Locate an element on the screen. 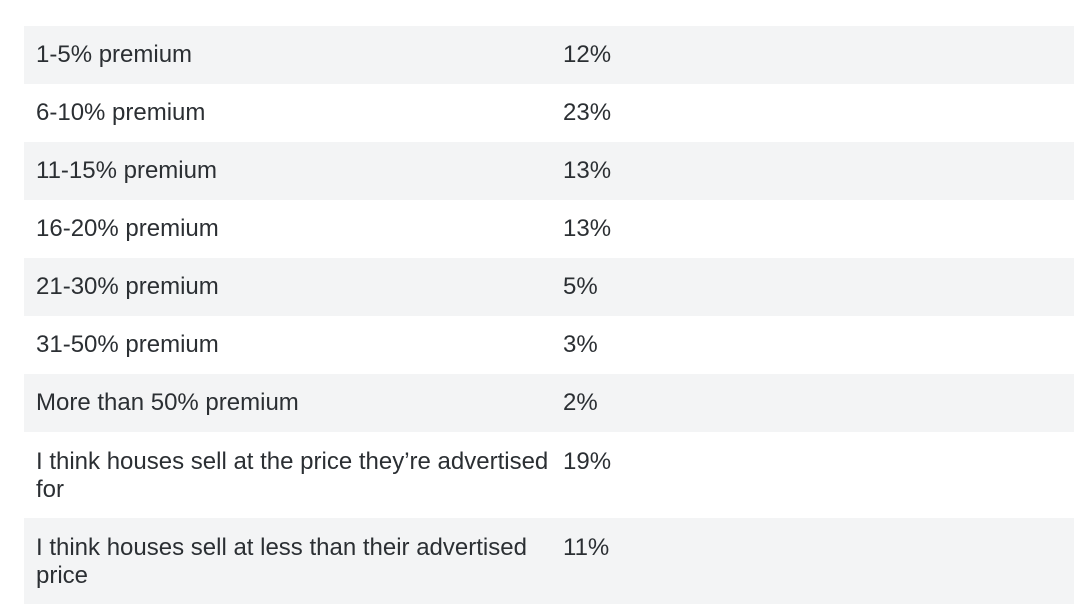  row-value: 2% is located at coordinates (580, 402).